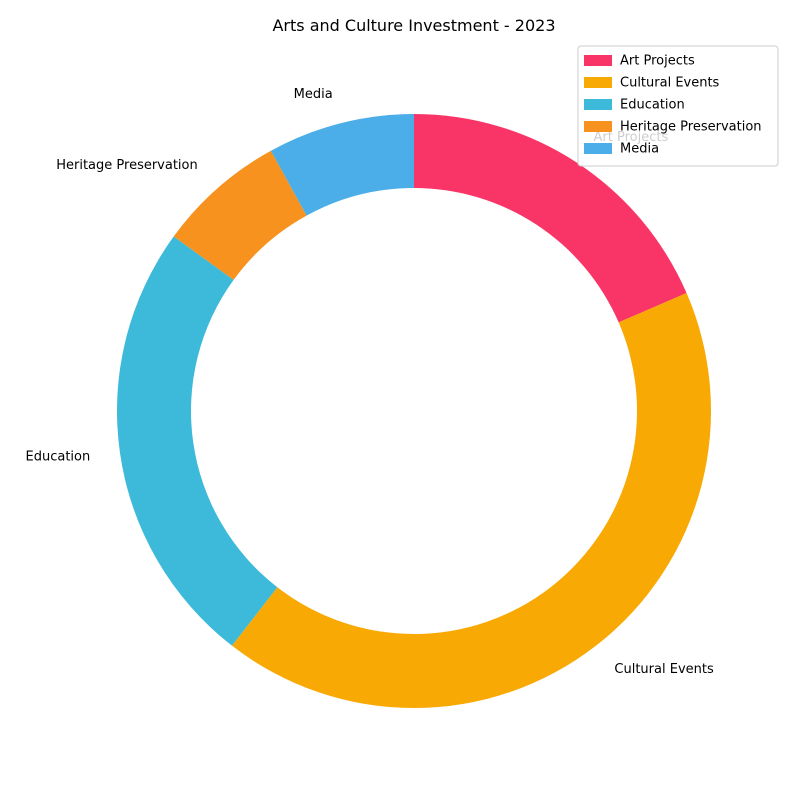  I want to click on slice-heritage-preservation, so click(240, 215).